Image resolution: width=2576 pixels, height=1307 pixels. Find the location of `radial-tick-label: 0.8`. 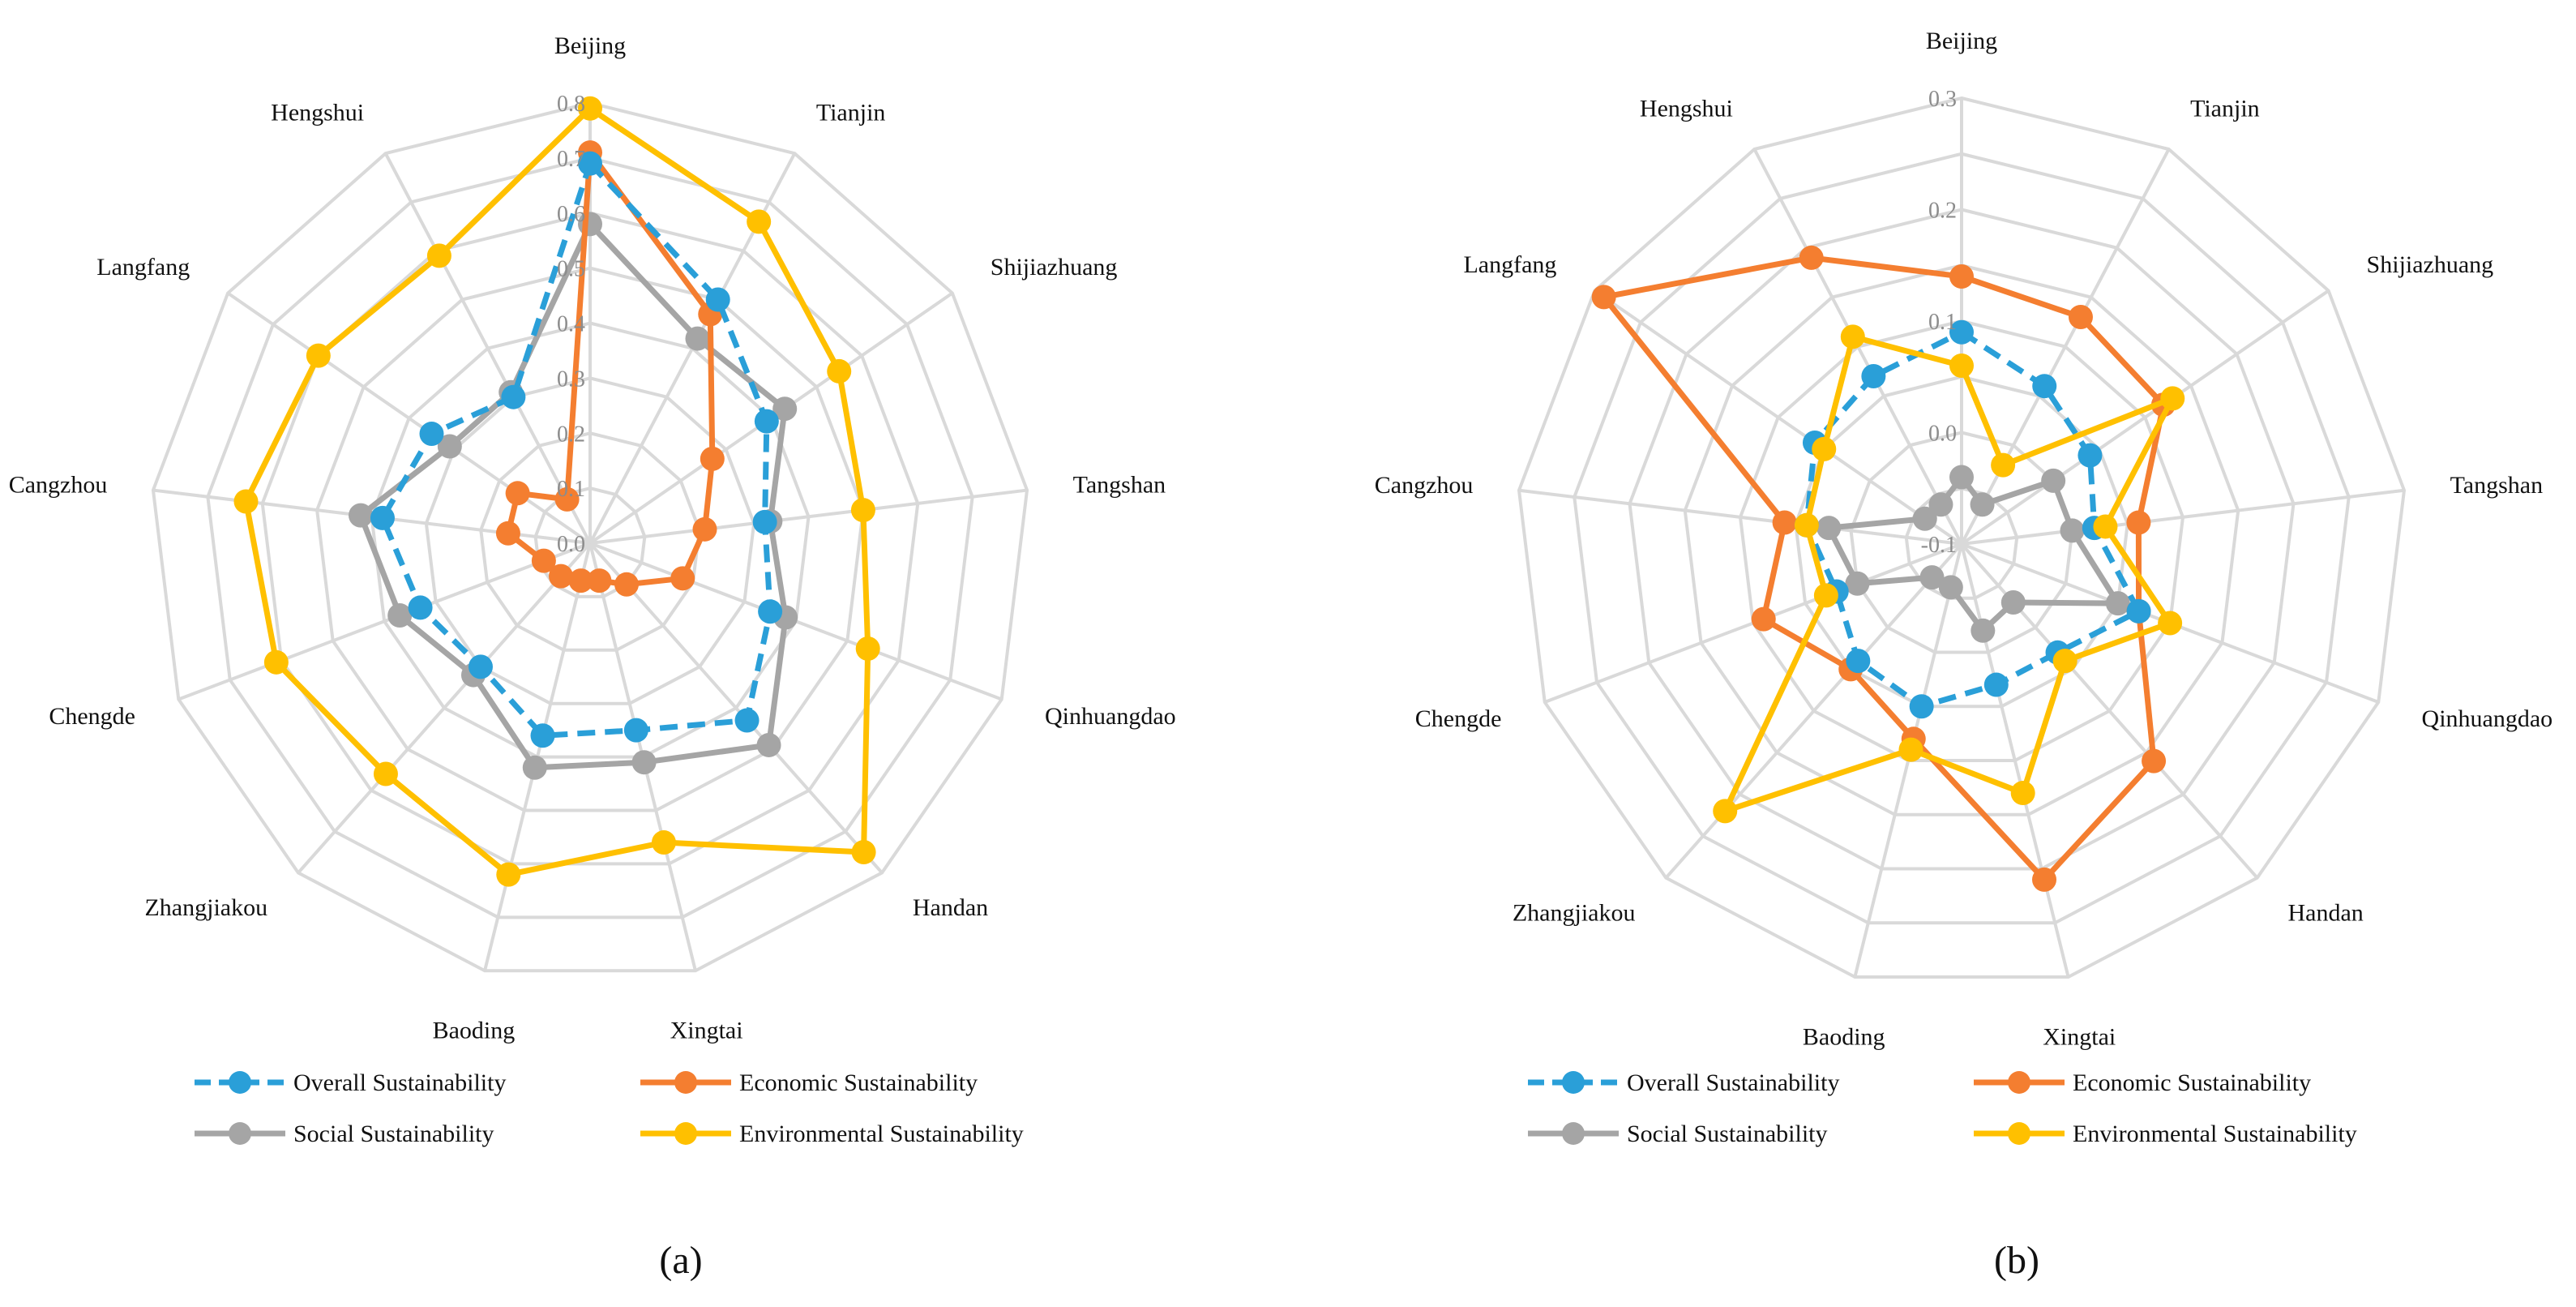

radial-tick-label: 0.8 is located at coordinates (571, 104).